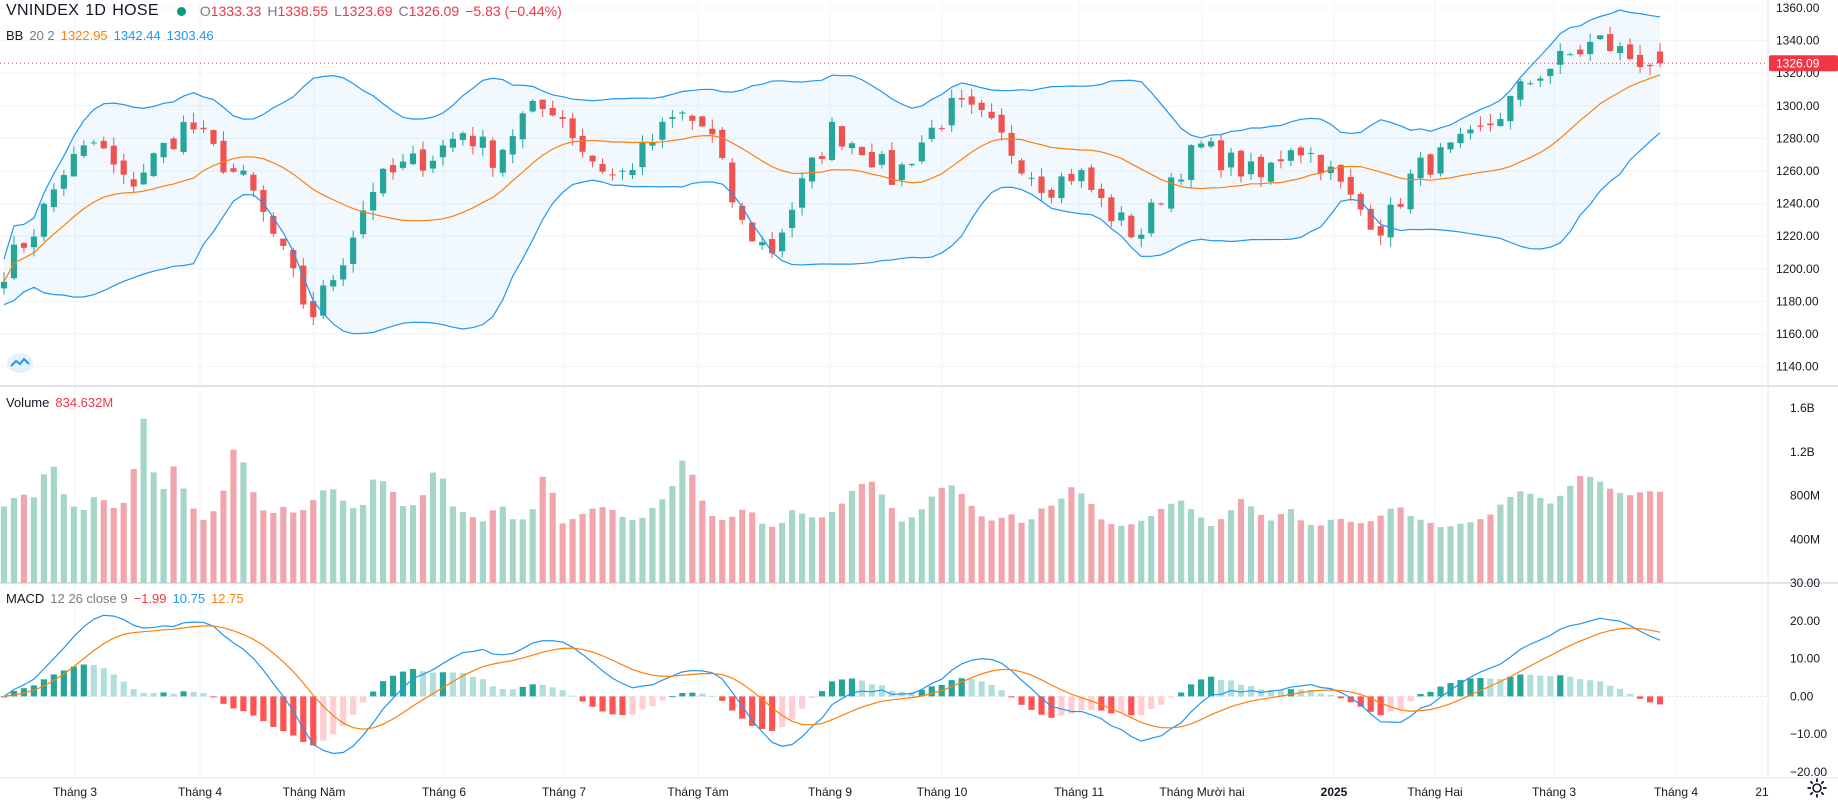 This screenshot has height=805, width=1838. I want to click on bb-legend: BB 20 2 1322.95 1342.44 1303.46, so click(110, 35).